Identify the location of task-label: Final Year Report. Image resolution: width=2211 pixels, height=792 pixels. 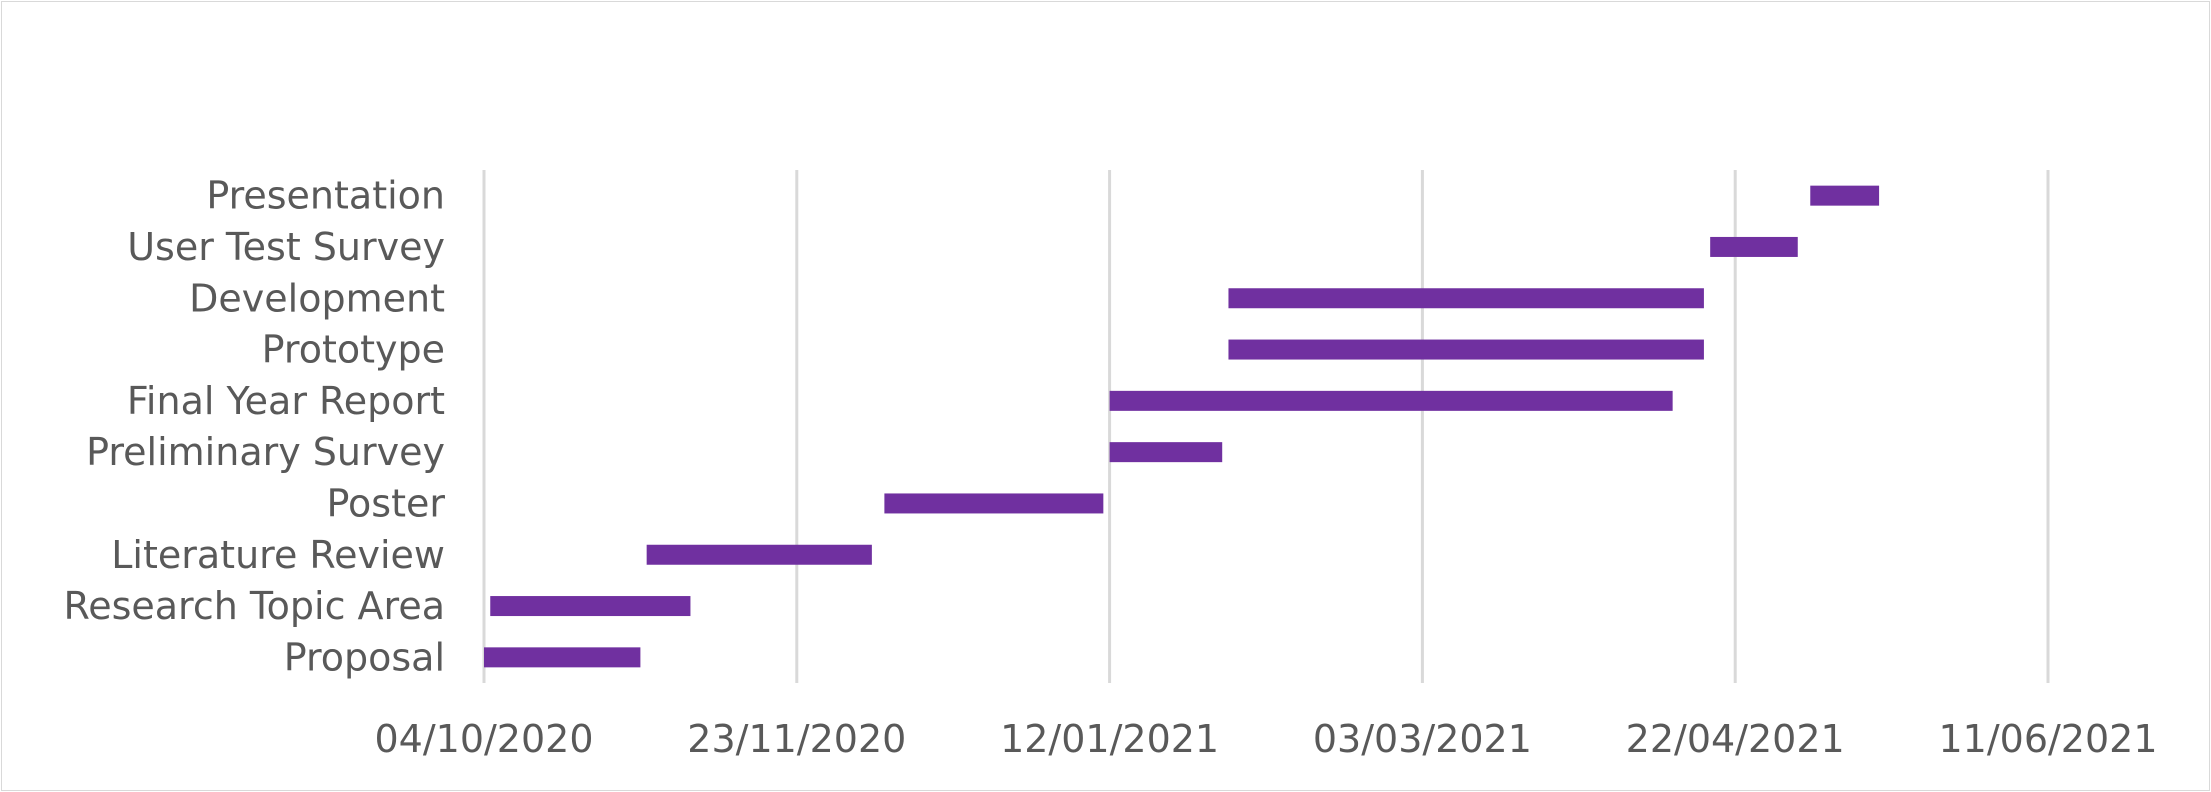
(286, 401).